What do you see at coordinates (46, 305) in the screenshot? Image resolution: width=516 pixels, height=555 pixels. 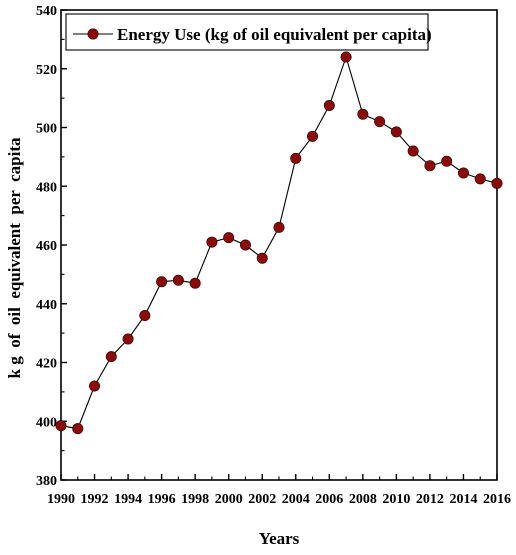 I see `y-tick-label: 440` at bounding box center [46, 305].